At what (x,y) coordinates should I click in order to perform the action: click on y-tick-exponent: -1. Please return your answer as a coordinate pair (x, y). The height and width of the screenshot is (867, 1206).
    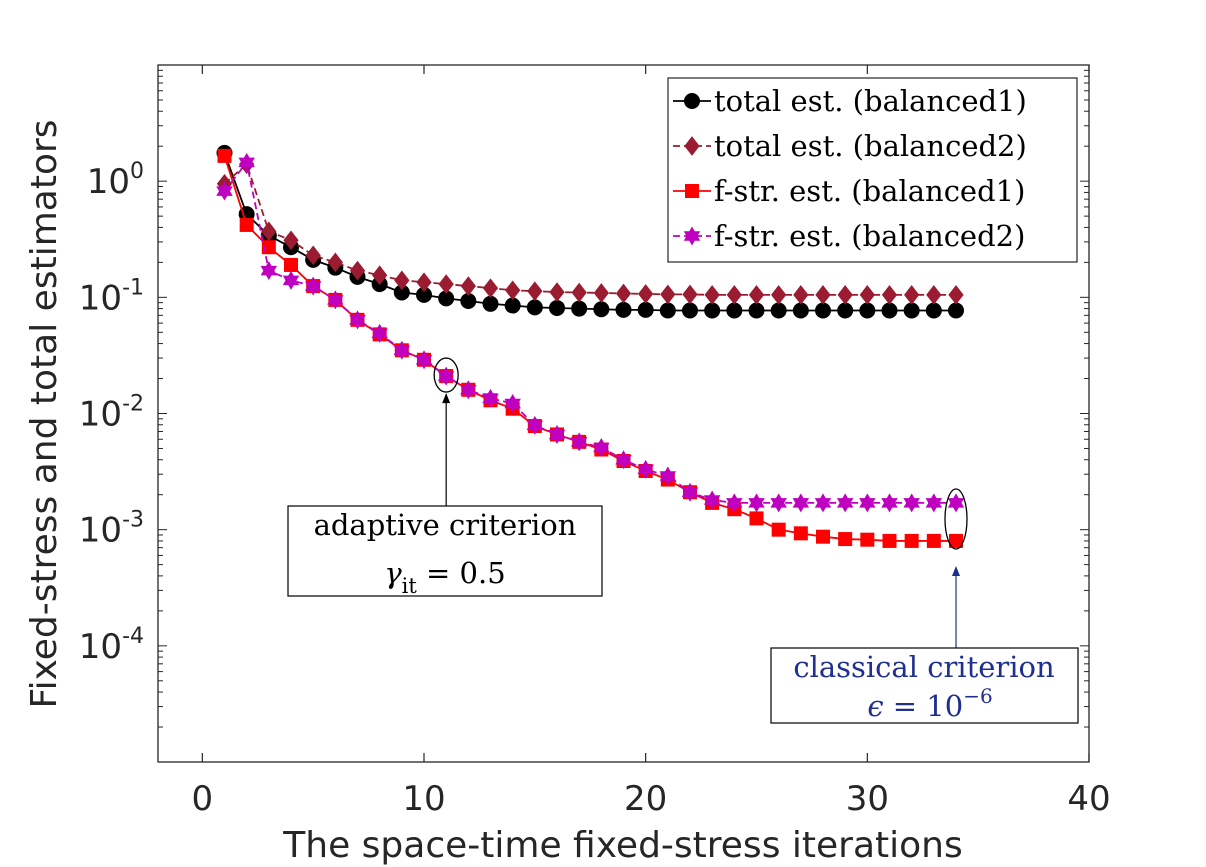
    Looking at the image, I should click on (133, 287).